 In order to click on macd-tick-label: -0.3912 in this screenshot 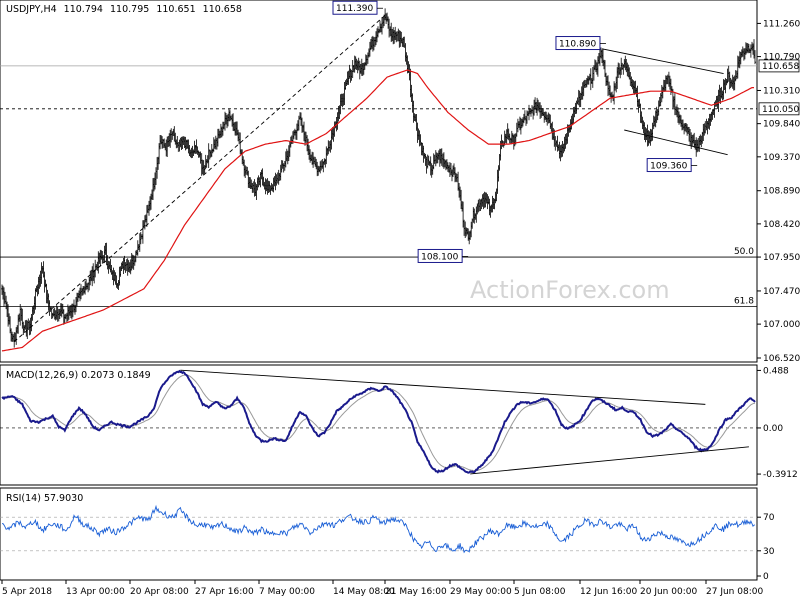, I will do `click(780, 475)`.